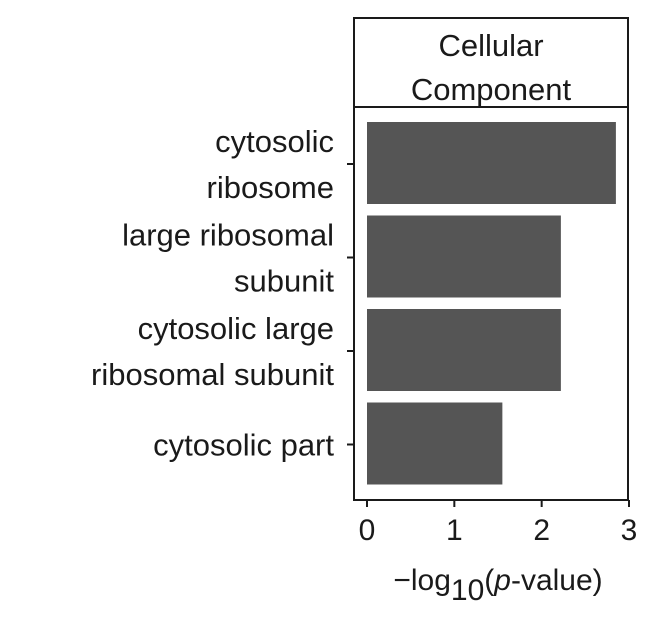 This screenshot has width=649, height=620. Describe the element at coordinates (490, 45) in the screenshot. I see `facet-title-line-1: Cellular` at that location.